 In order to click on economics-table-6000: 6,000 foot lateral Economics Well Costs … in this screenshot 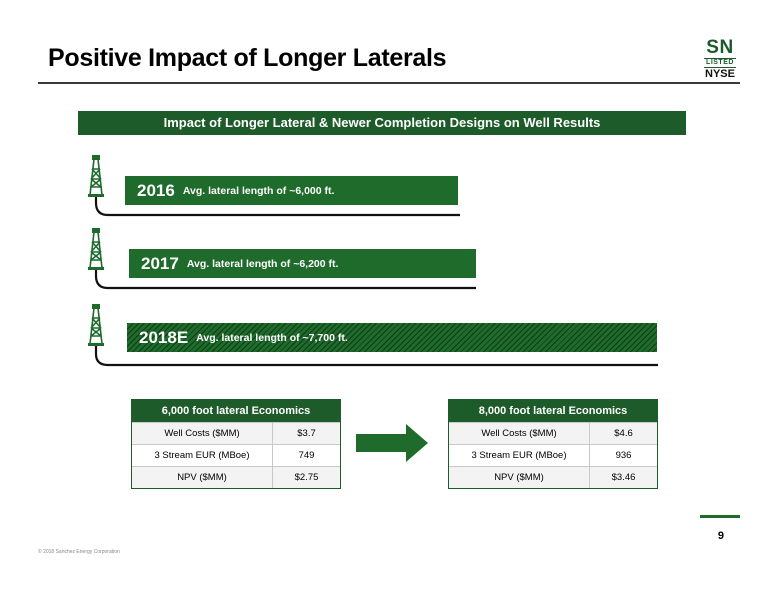, I will do `click(236, 444)`.